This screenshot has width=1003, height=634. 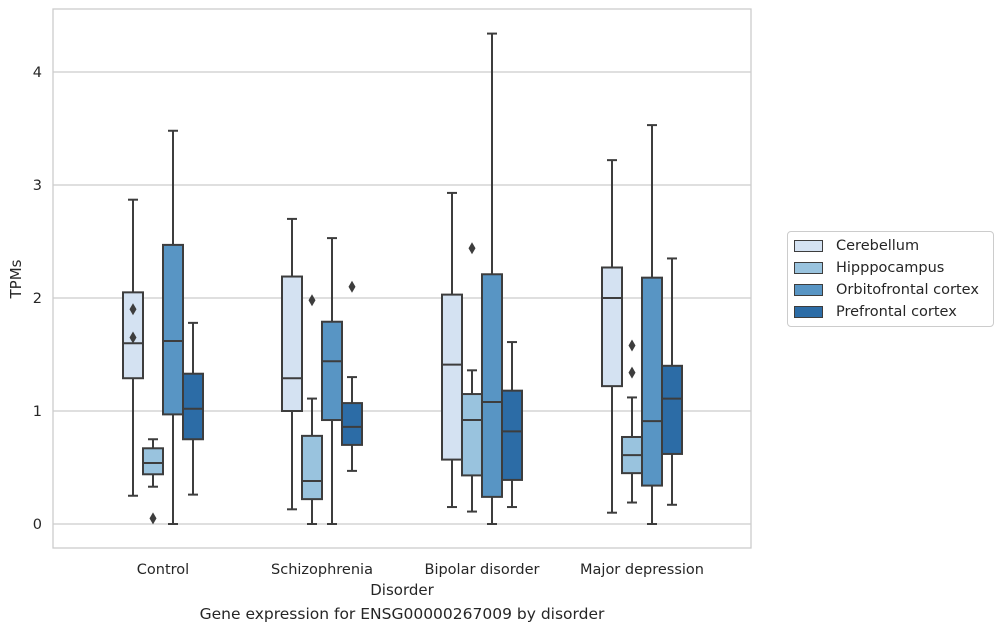 What do you see at coordinates (896, 312) in the screenshot?
I see `legend-label: Prefrontal cortex` at bounding box center [896, 312].